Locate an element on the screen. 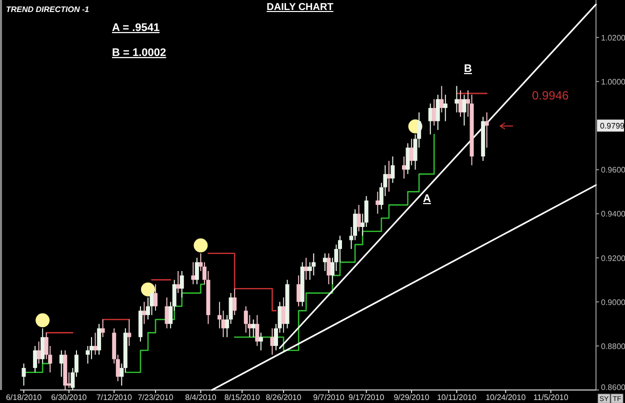 This screenshot has width=625, height=403. annotation: A is located at coordinates (427, 199).